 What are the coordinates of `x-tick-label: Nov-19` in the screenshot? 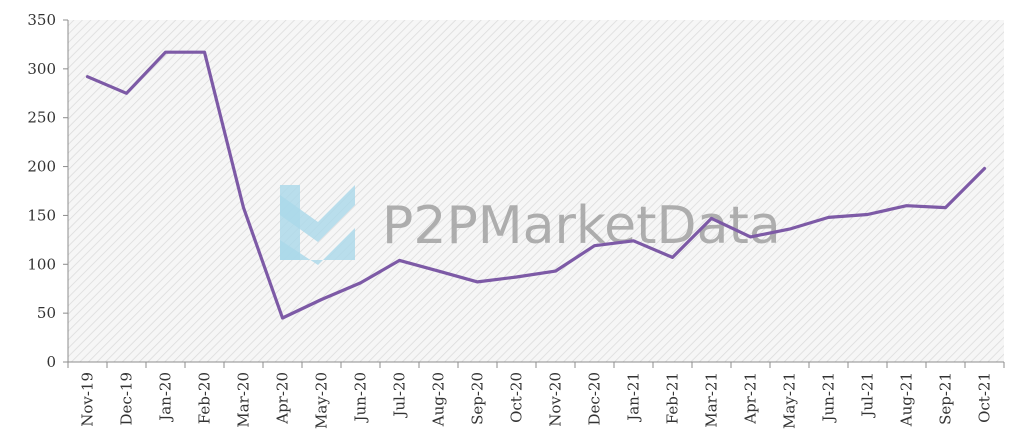 It's located at (88, 399).